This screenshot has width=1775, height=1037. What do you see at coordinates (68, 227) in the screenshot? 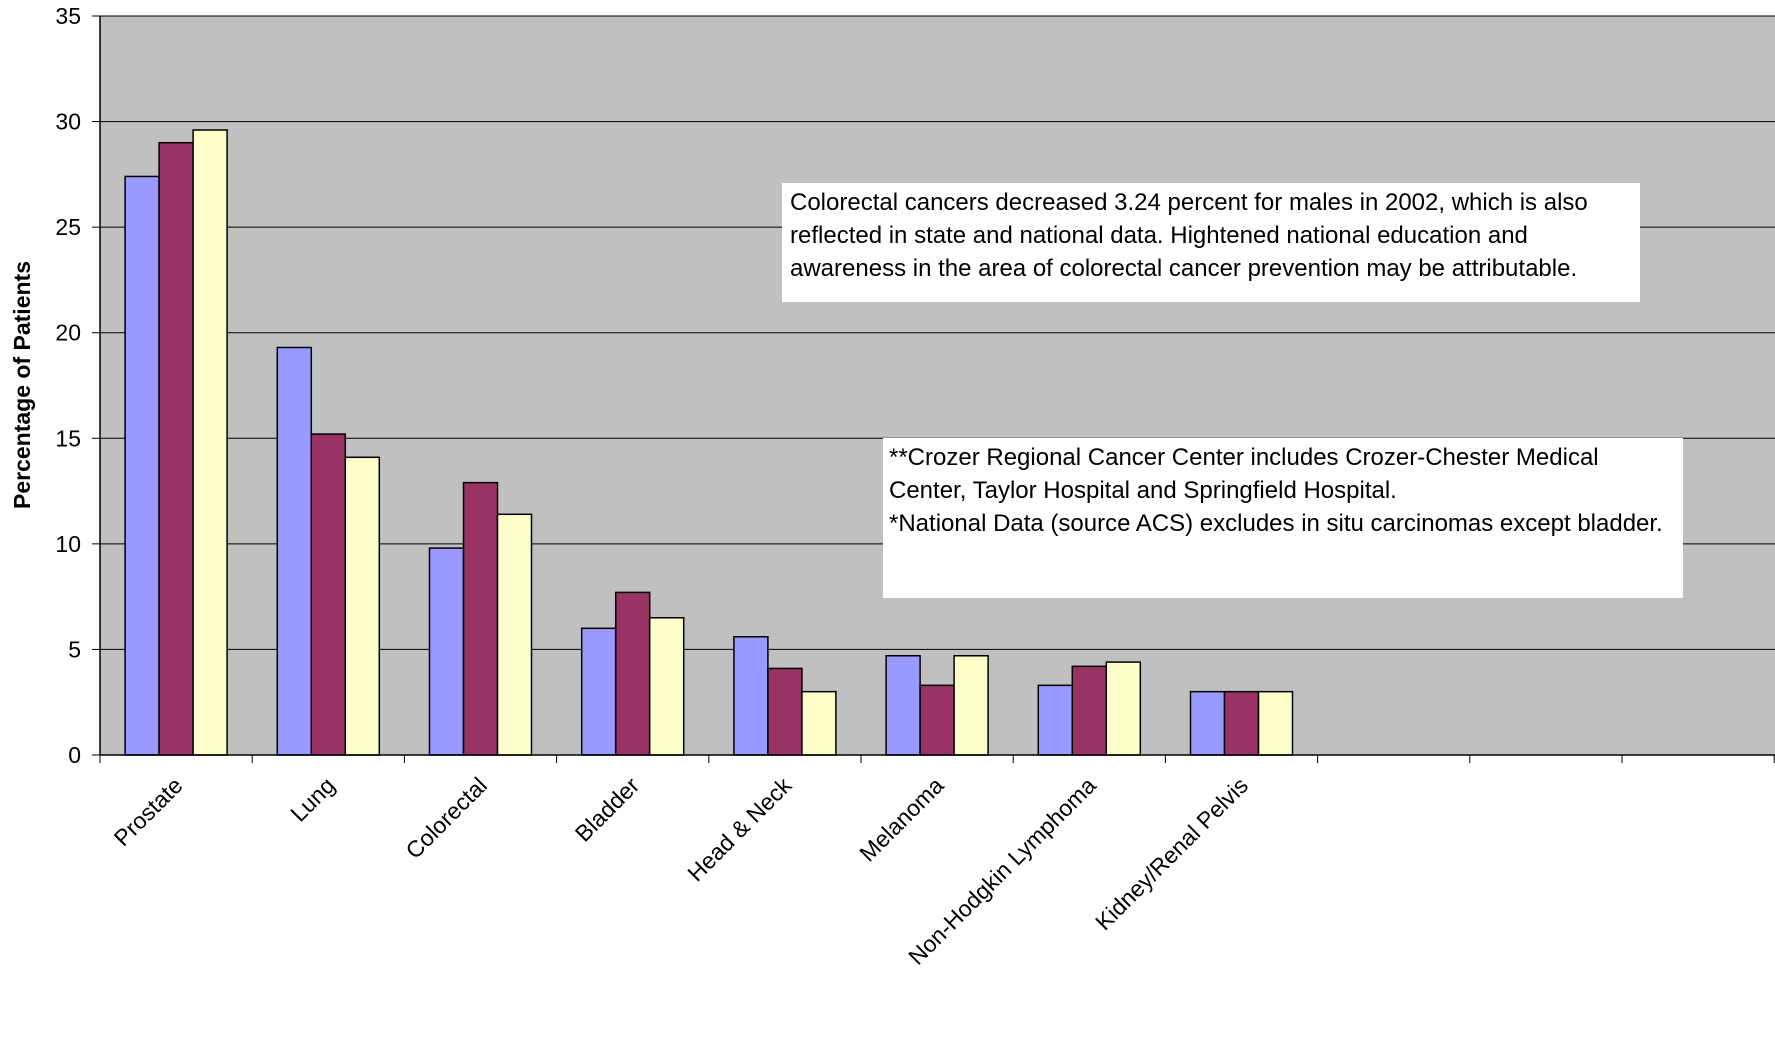
I see `y-tick-label: 25` at bounding box center [68, 227].